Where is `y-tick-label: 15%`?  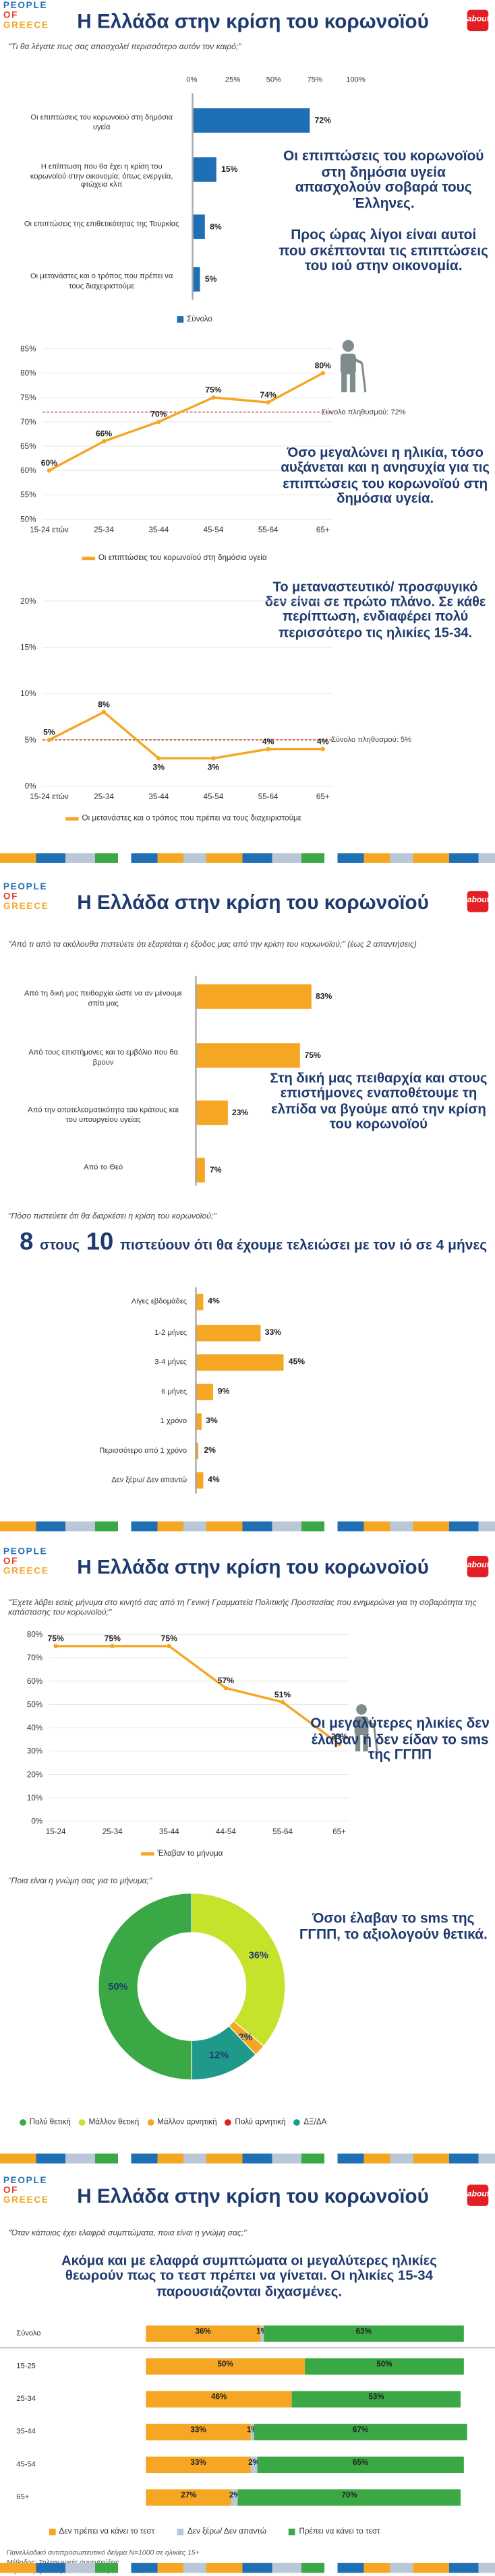
y-tick-label: 15% is located at coordinates (28, 647).